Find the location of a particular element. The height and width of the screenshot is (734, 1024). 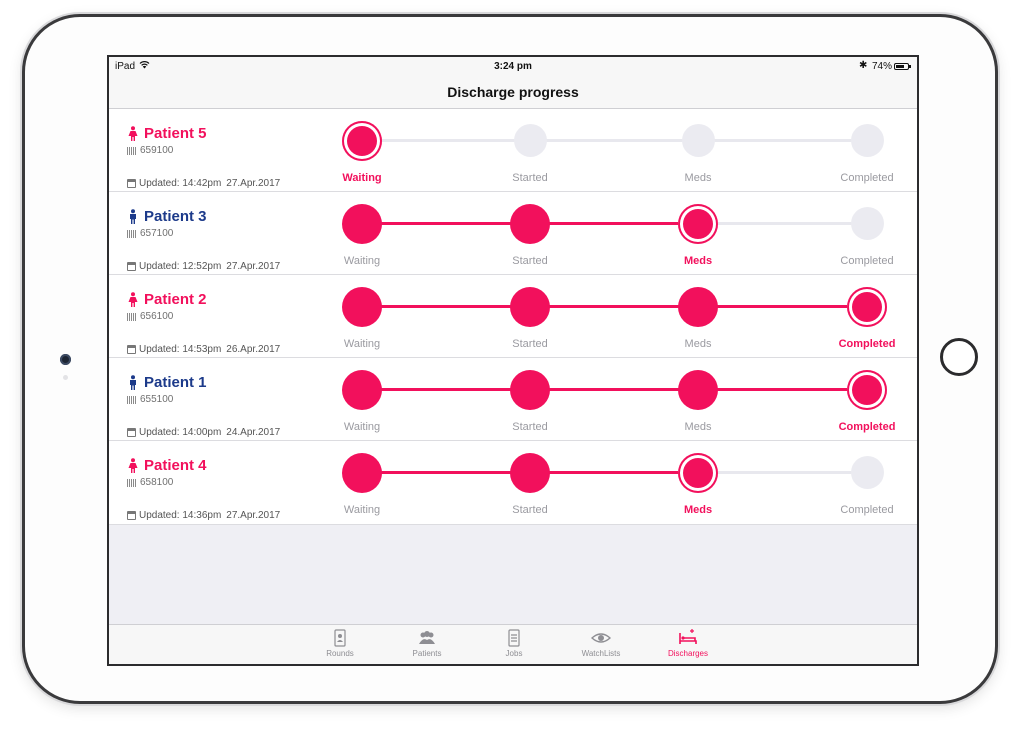

tab-watchlists: WatchLists is located at coordinates (601, 642).